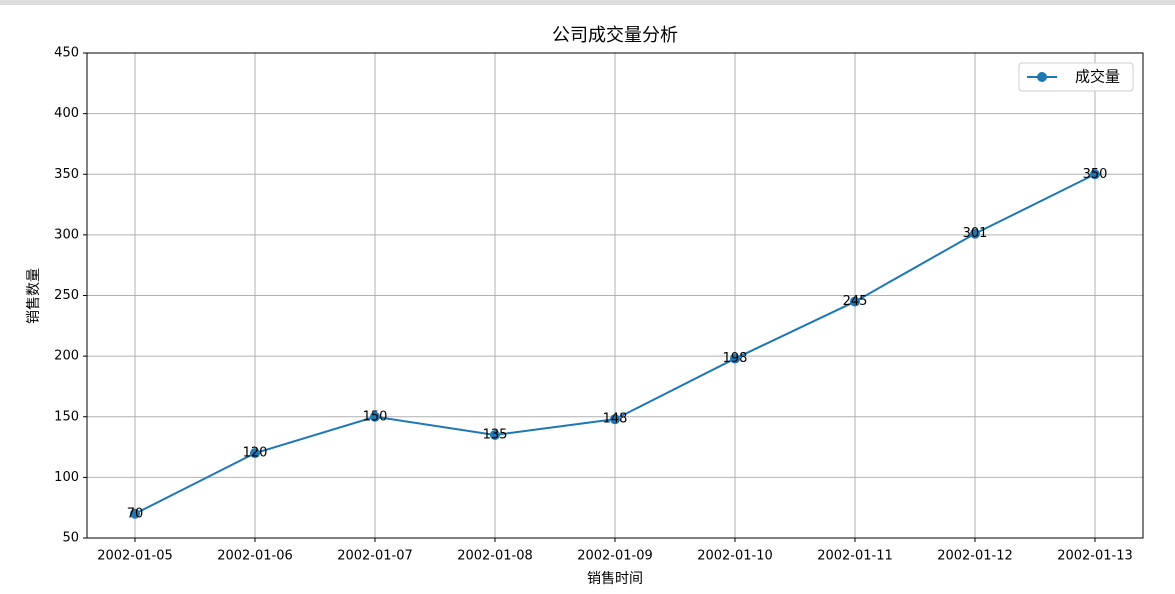 The width and height of the screenshot is (1175, 594). What do you see at coordinates (66, 113) in the screenshot?
I see `y-tick-label: 400` at bounding box center [66, 113].